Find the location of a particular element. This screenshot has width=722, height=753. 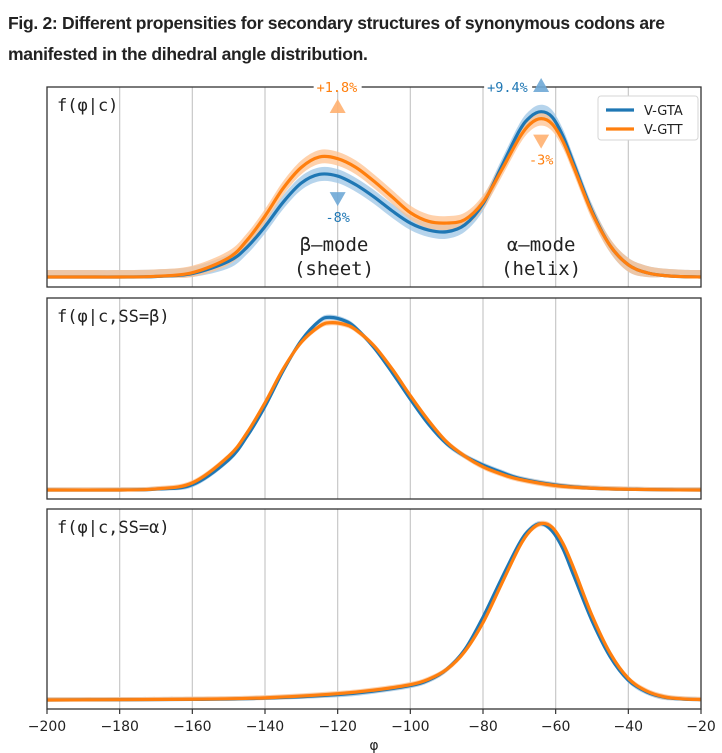

x-tick-label: −180 is located at coordinates (119, 727).